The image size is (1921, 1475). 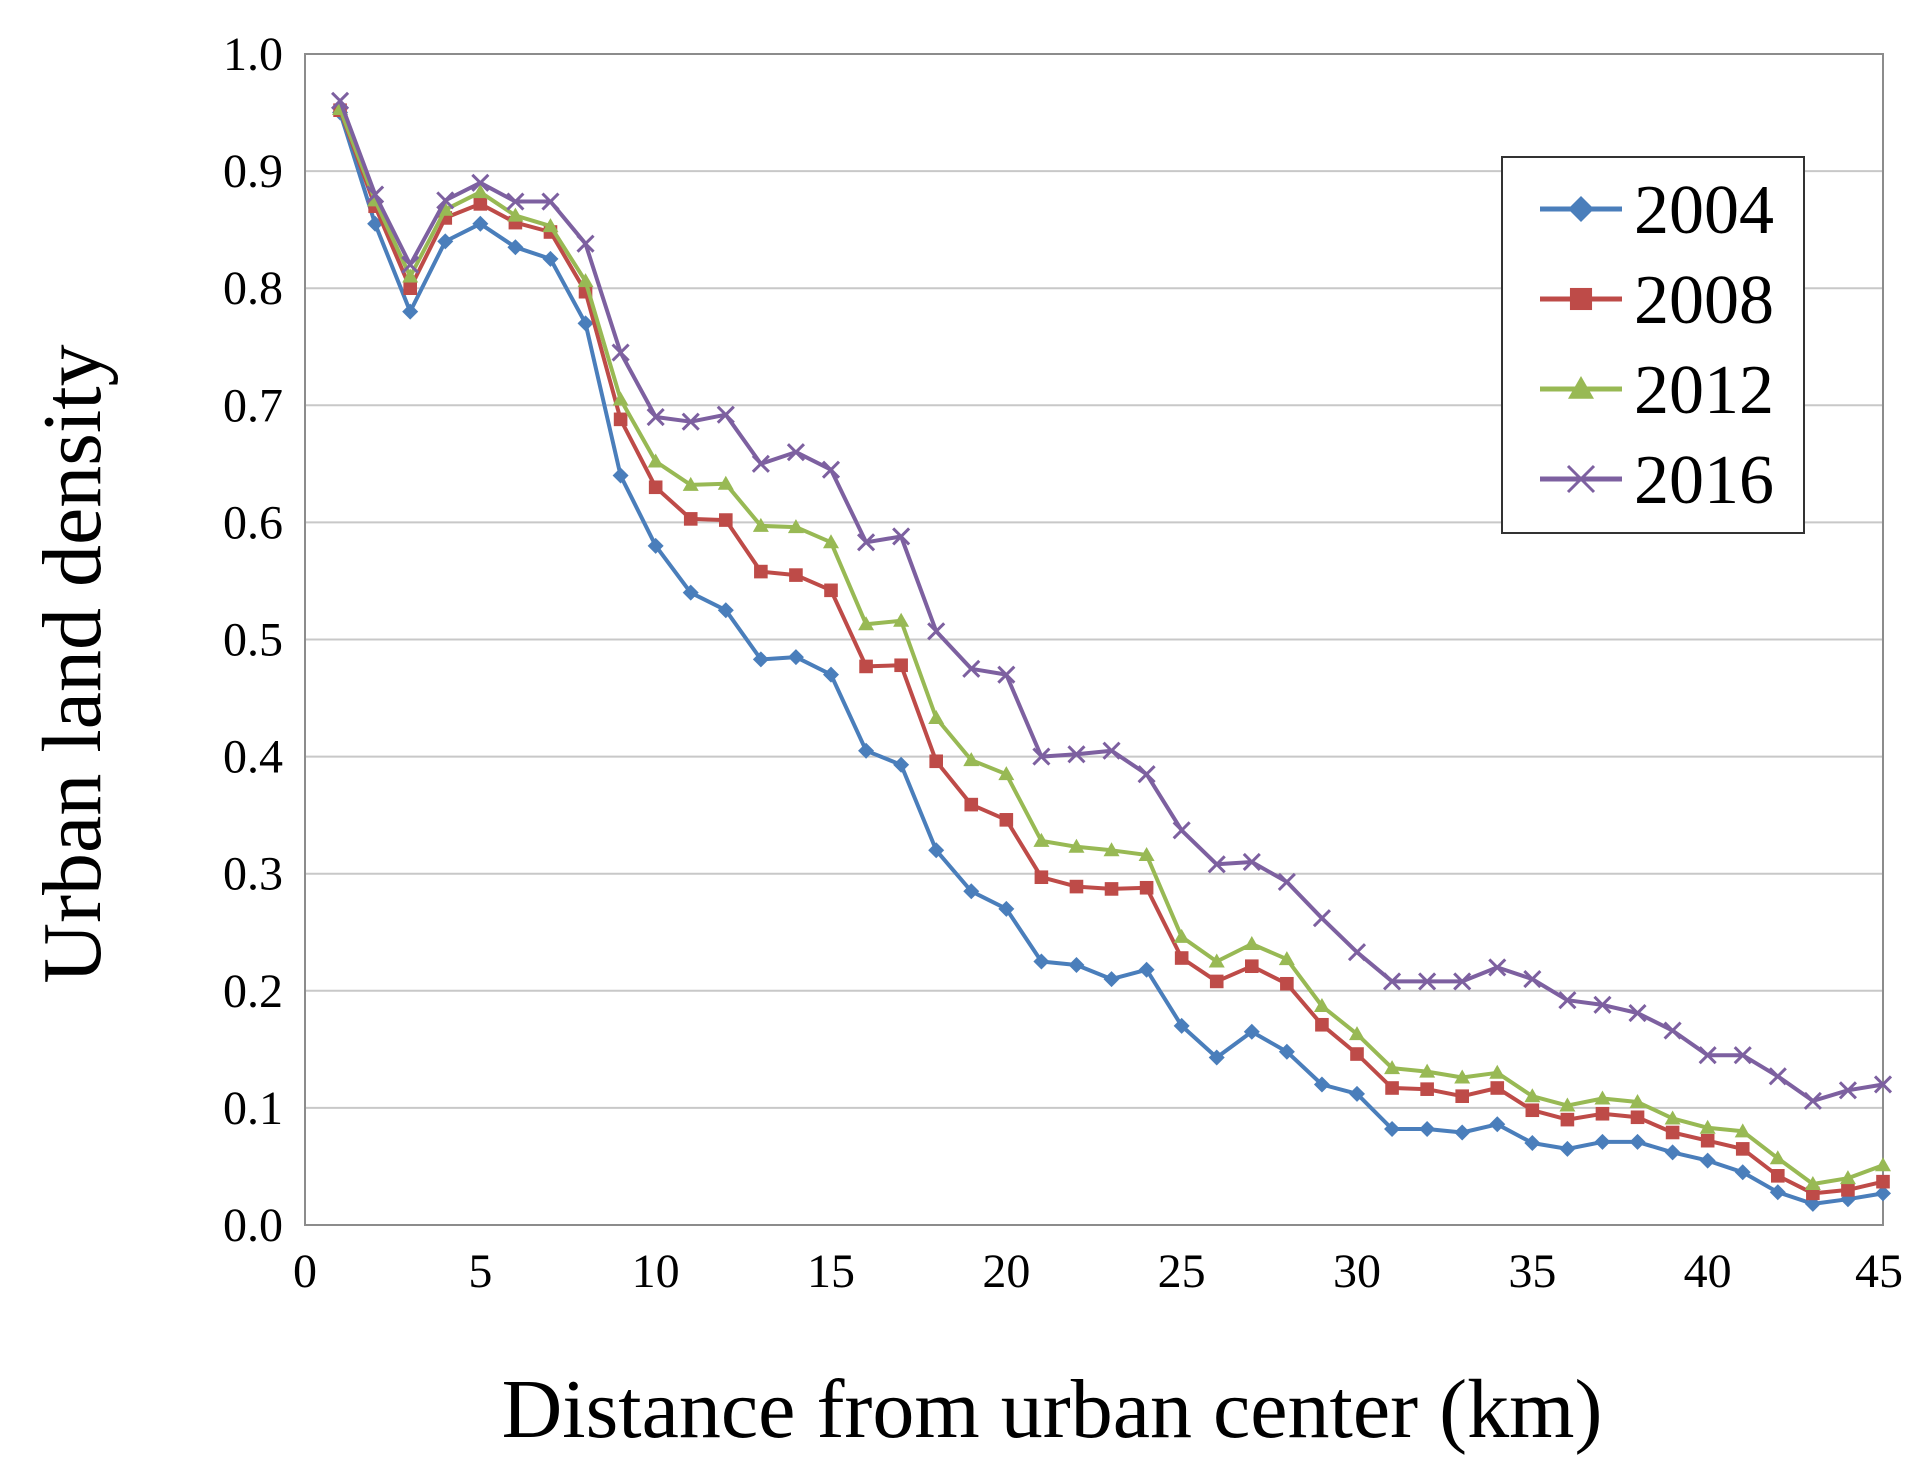 I want to click on legend-box, so click(x=1653, y=345).